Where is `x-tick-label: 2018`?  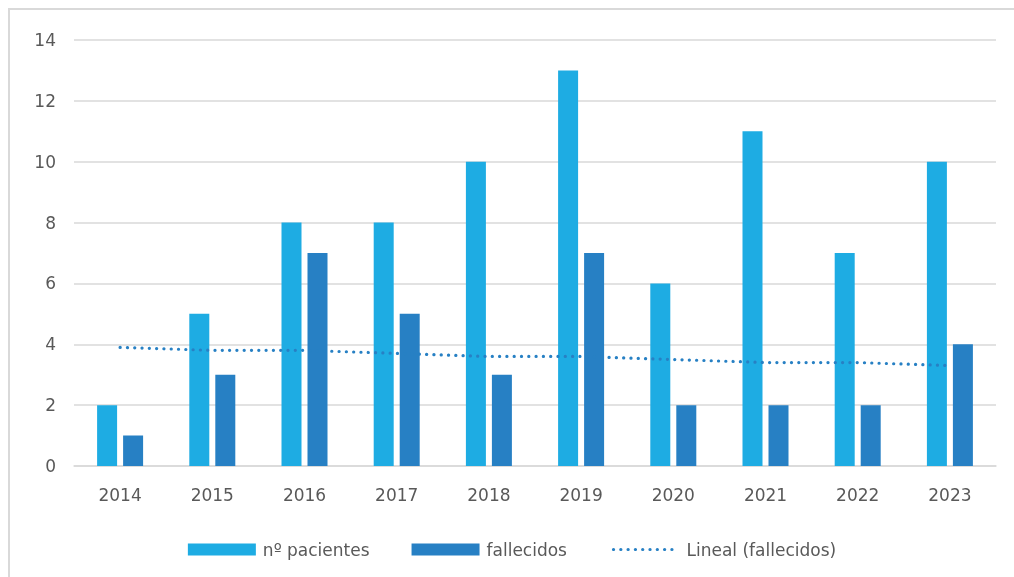 x-tick-label: 2018 is located at coordinates (489, 494).